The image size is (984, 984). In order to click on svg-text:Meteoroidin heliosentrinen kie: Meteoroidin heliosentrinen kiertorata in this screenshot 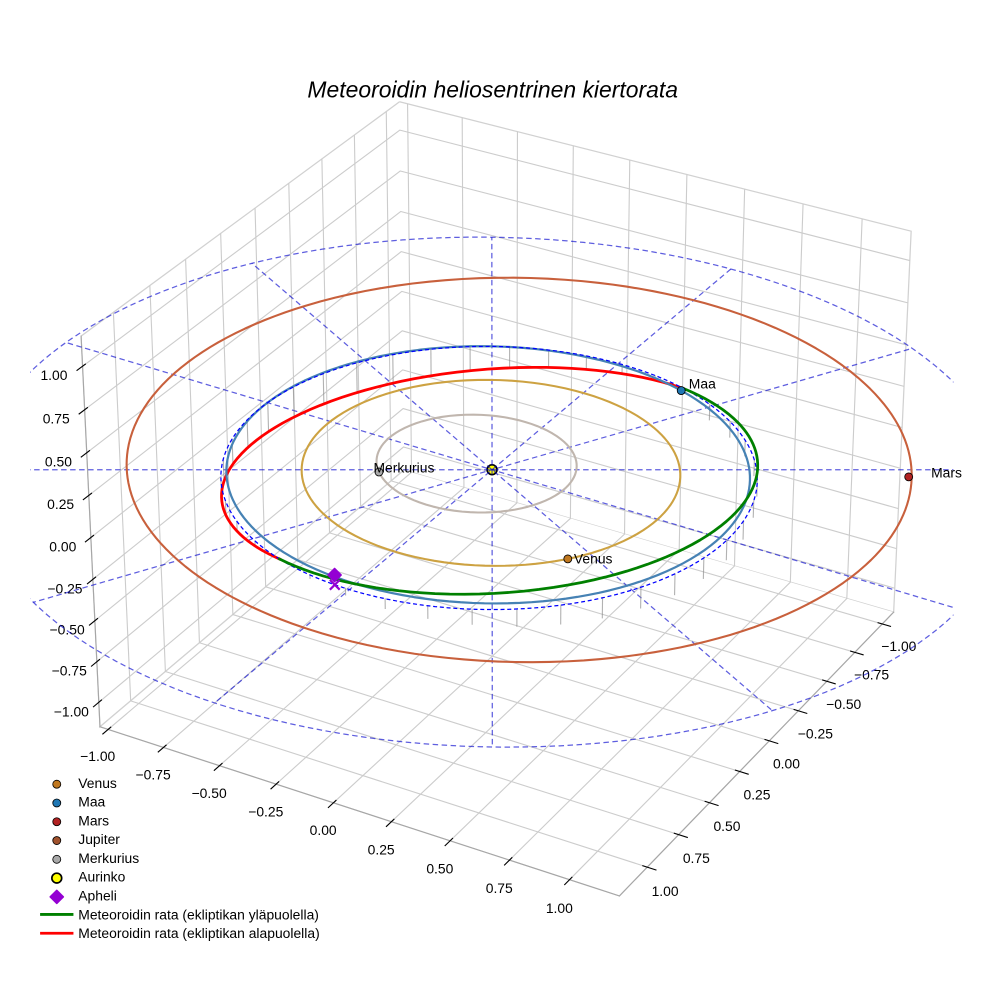, I will do `click(492, 89)`.